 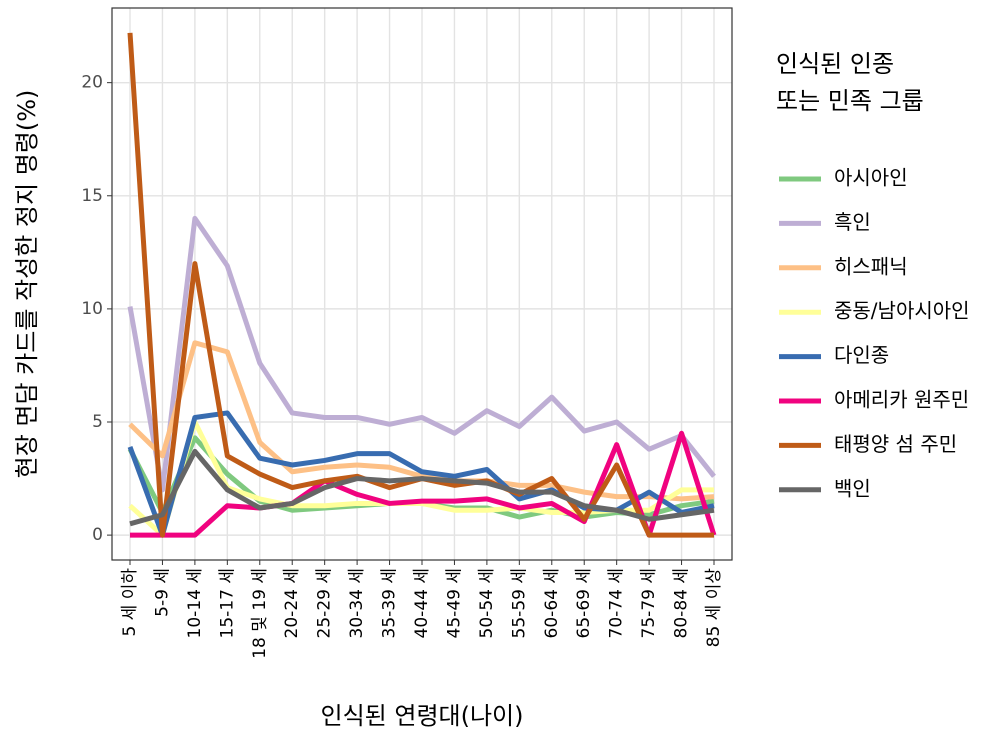 What do you see at coordinates (422, 603) in the screenshot?
I see `x-tick-label: 40-44 세` at bounding box center [422, 603].